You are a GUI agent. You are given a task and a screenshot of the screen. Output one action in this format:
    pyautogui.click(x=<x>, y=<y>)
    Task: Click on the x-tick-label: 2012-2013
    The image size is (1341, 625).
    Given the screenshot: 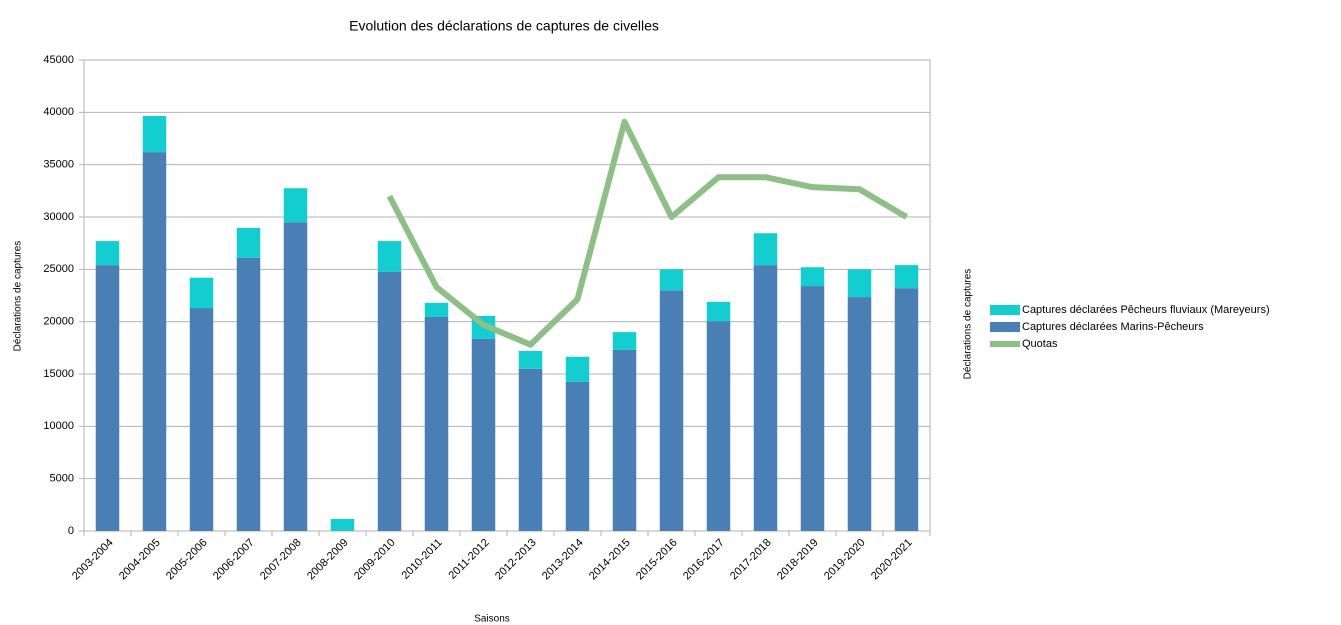 What is the action you would take?
    pyautogui.click(x=516, y=560)
    